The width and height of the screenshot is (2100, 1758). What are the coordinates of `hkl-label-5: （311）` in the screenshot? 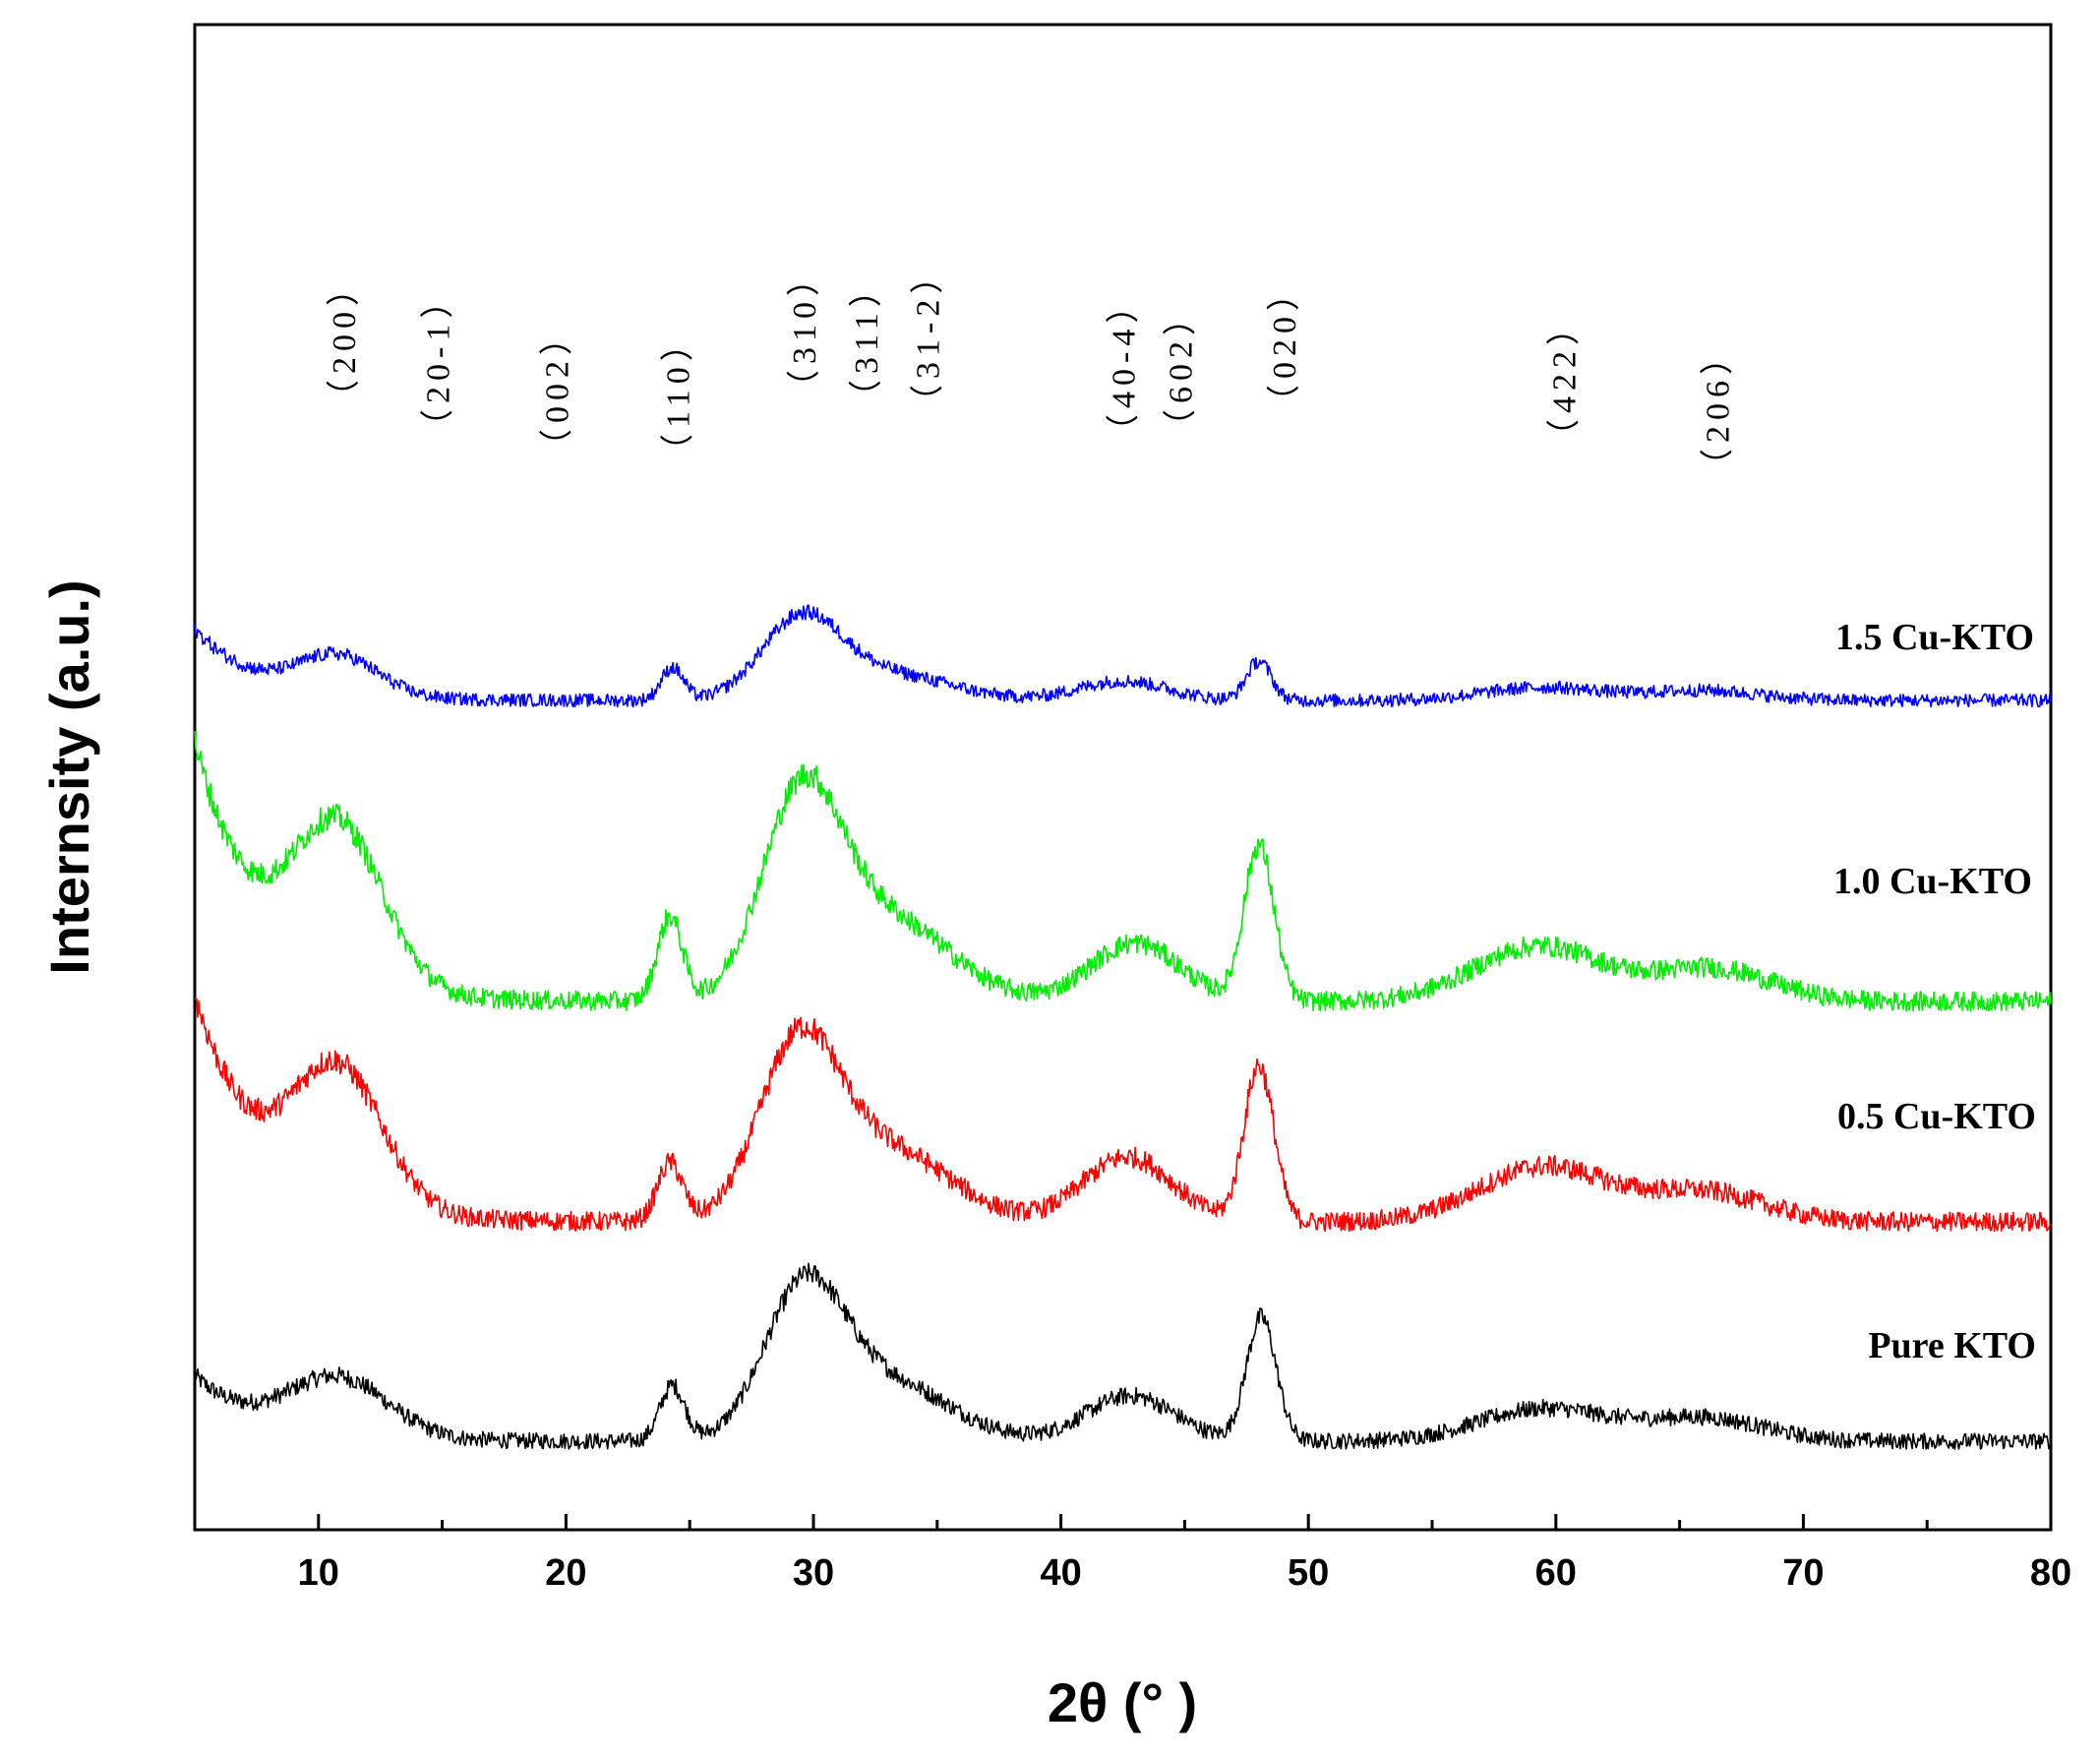 It's located at (866, 341).